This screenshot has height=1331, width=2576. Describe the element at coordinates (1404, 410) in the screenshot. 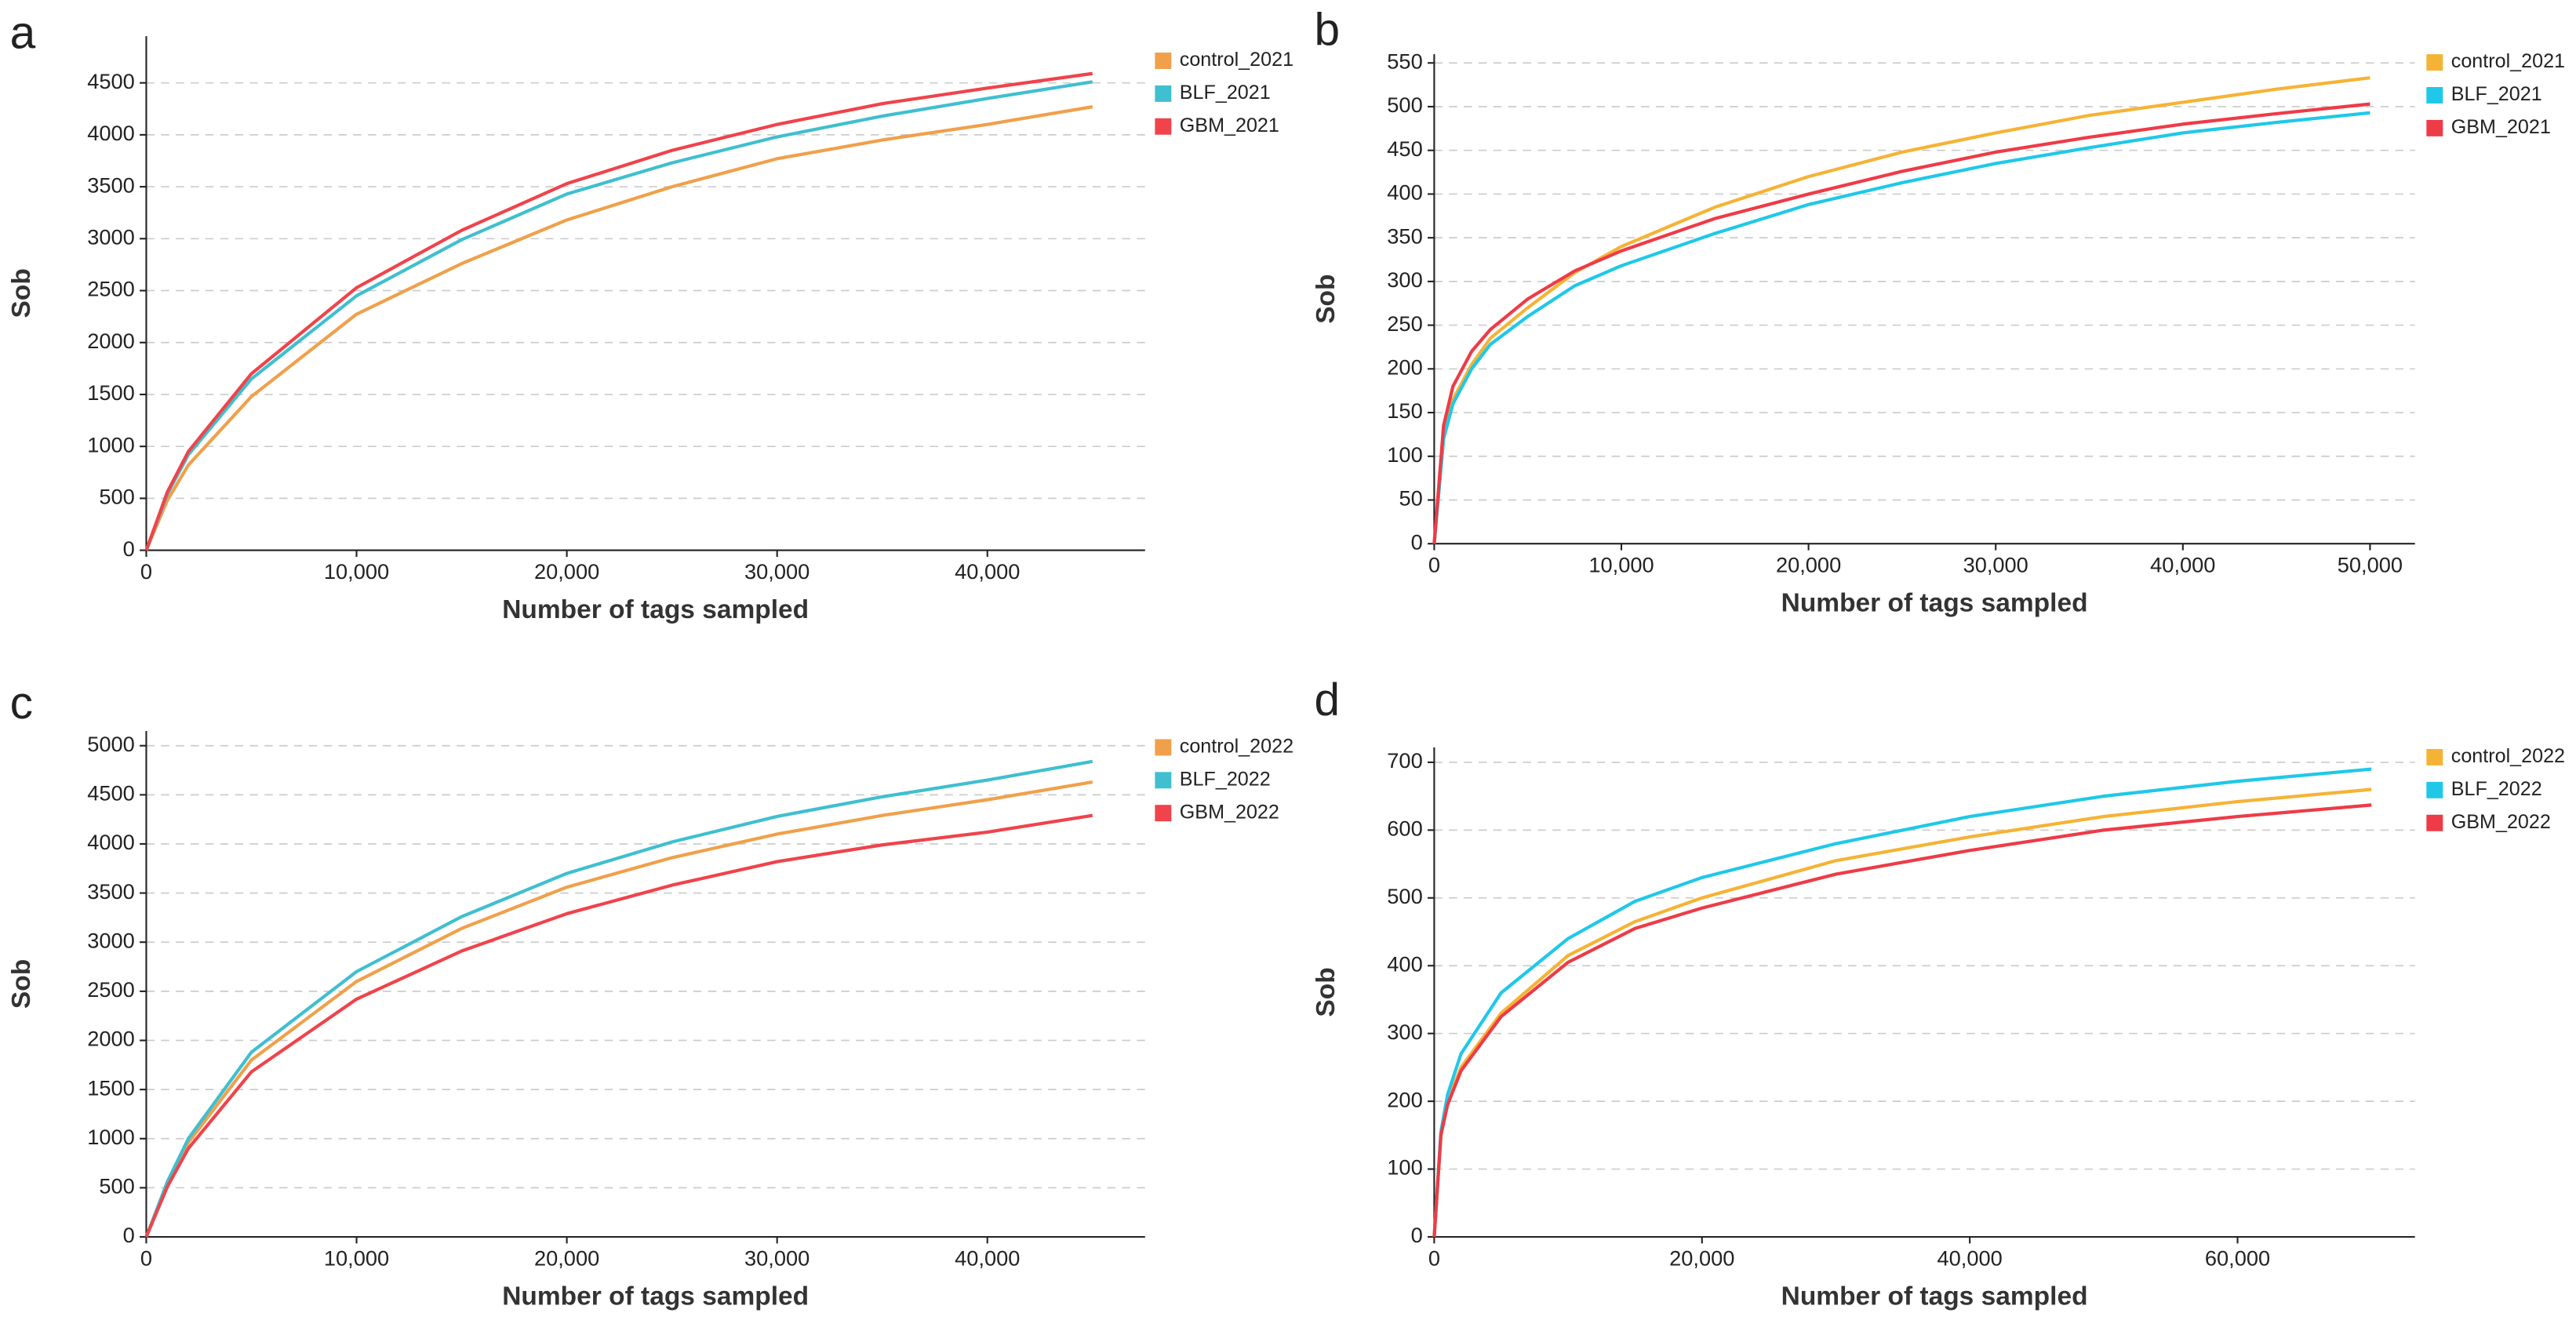

I see `y-tick-label: 150` at that location.